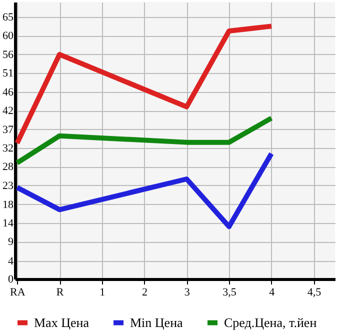 The height and width of the screenshot is (335, 345). Describe the element at coordinates (8, 111) in the screenshot. I see `y-tick-label: 42` at that location.